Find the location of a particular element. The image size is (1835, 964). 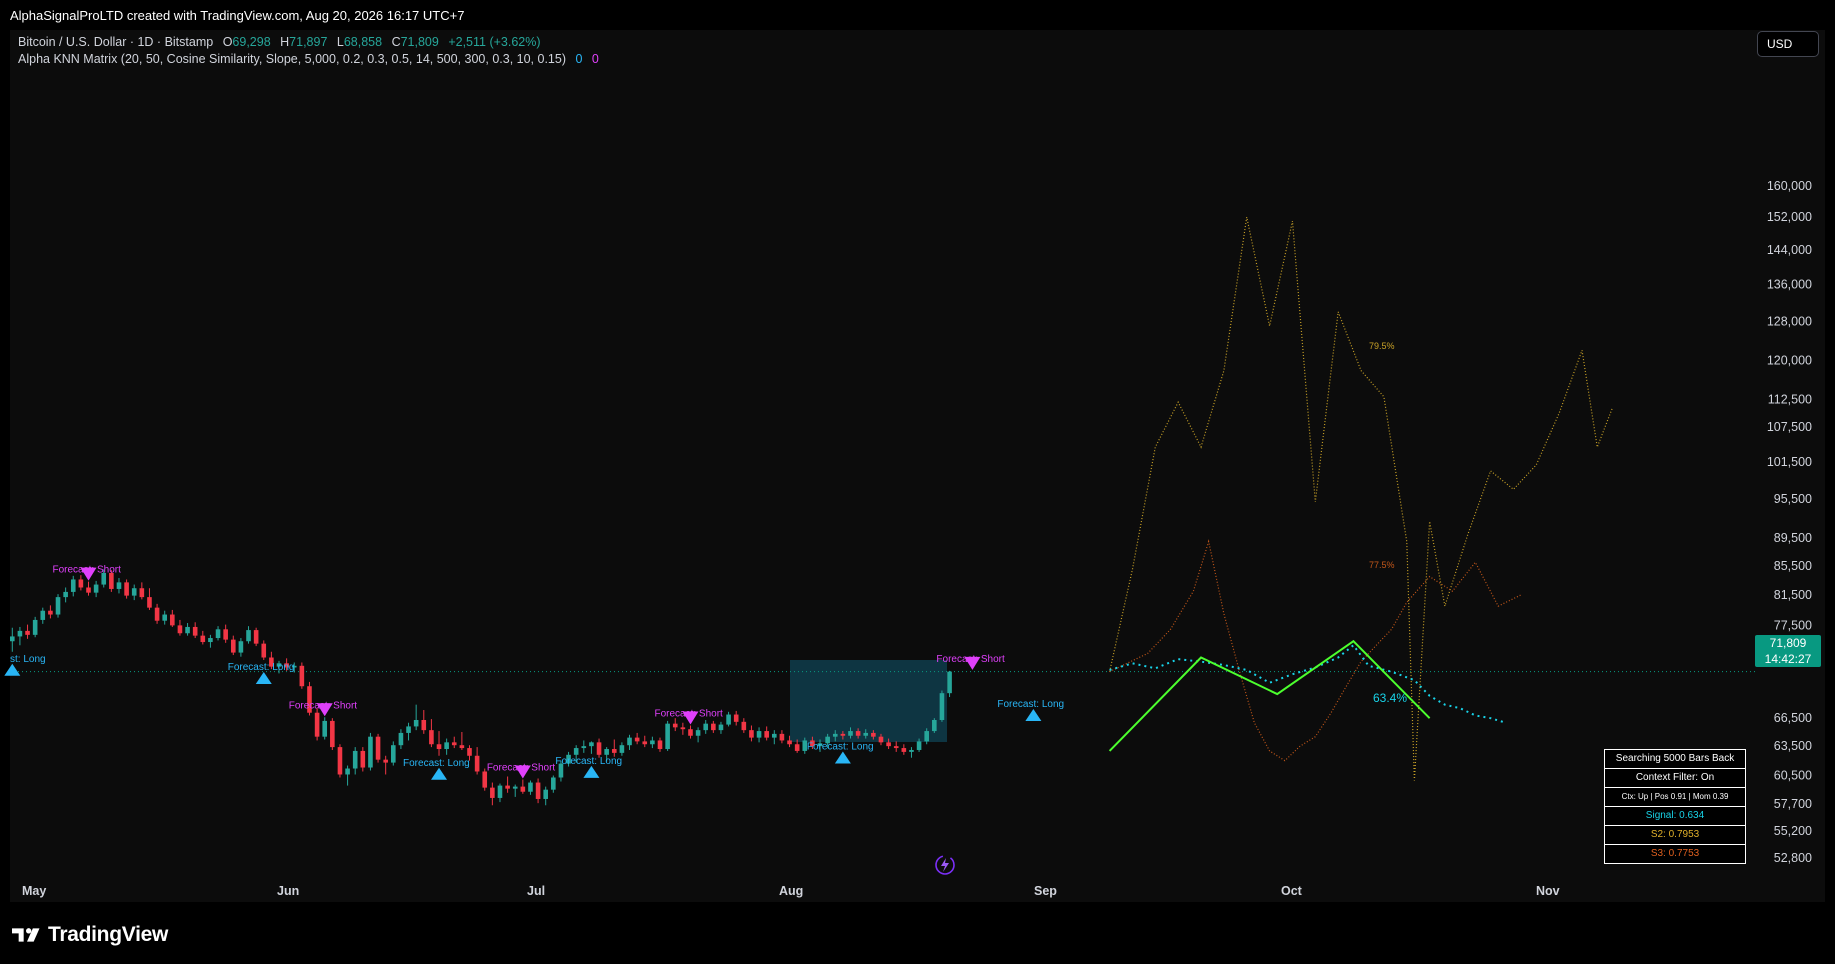

price-axis-tick: 55,200 is located at coordinates (1793, 831).